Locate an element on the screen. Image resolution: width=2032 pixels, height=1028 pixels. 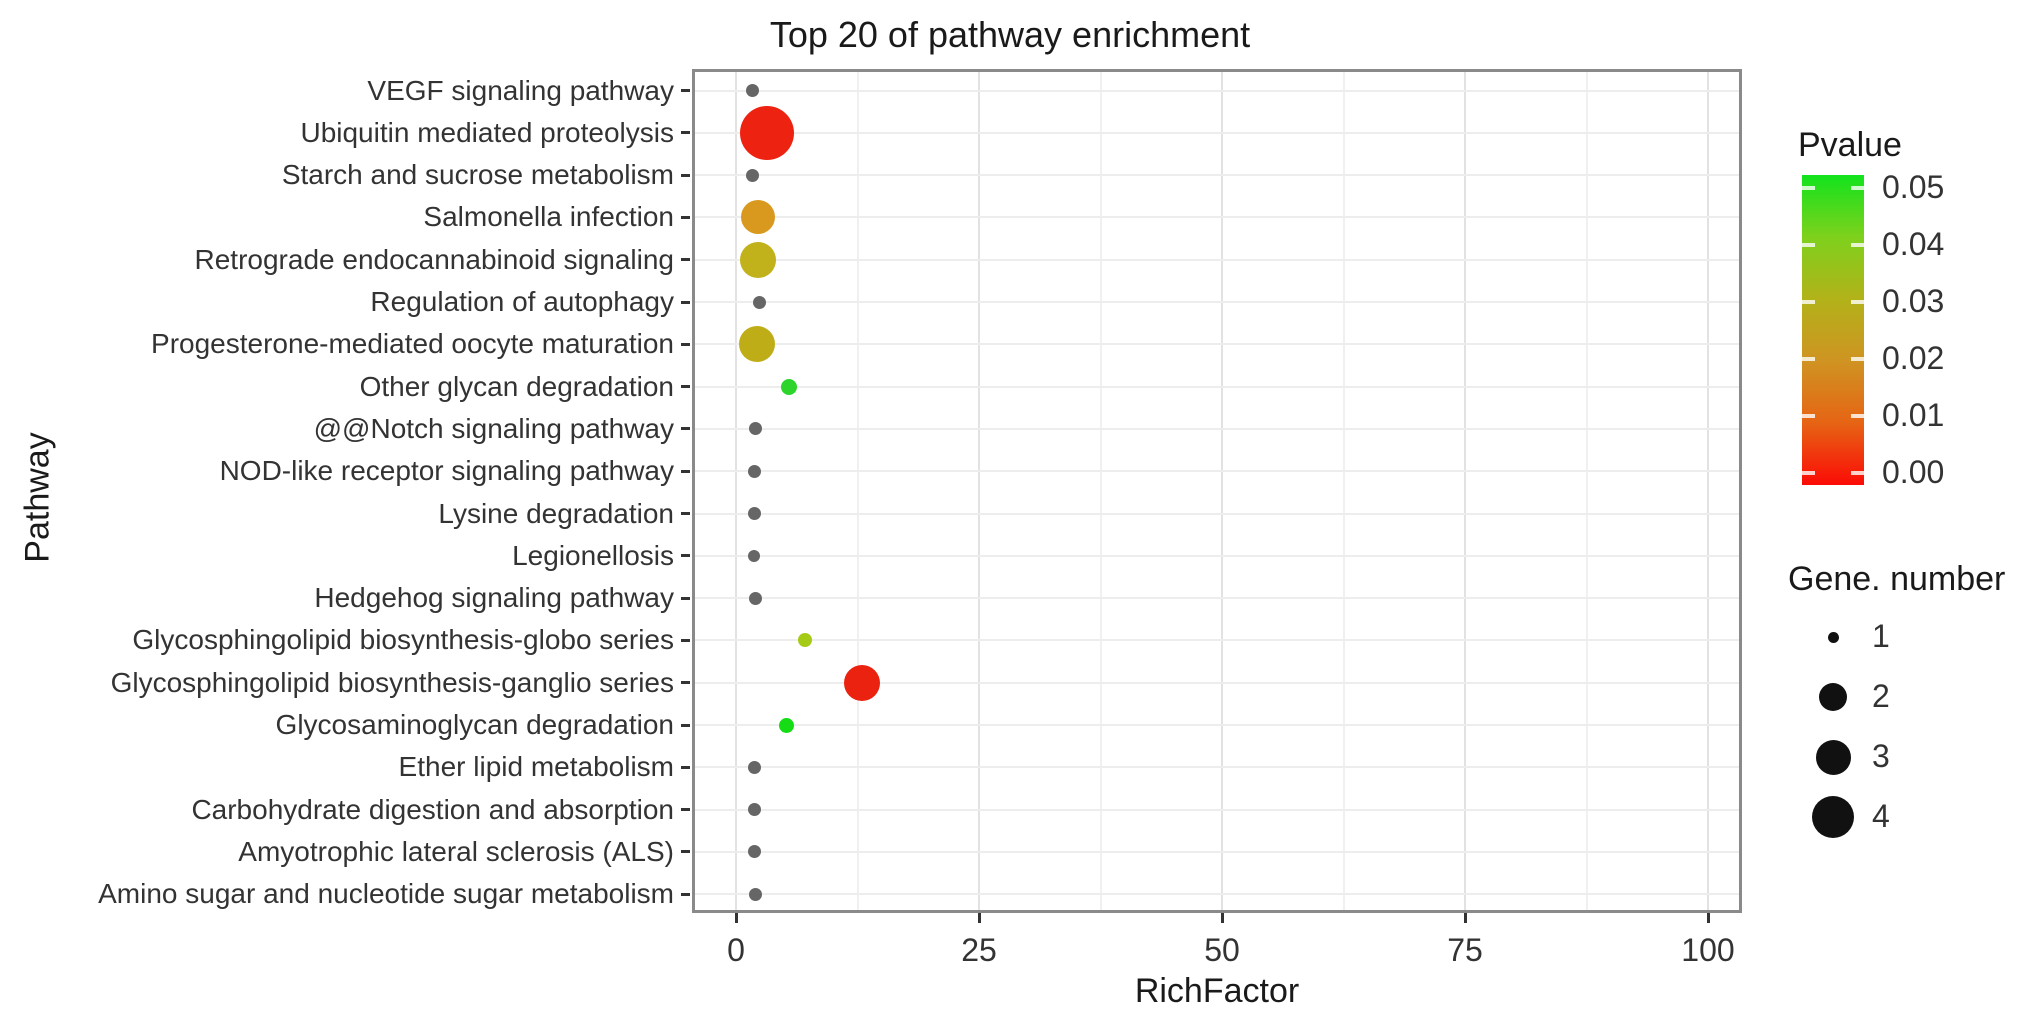
gene-legend-label: 4 is located at coordinates (1881, 816).